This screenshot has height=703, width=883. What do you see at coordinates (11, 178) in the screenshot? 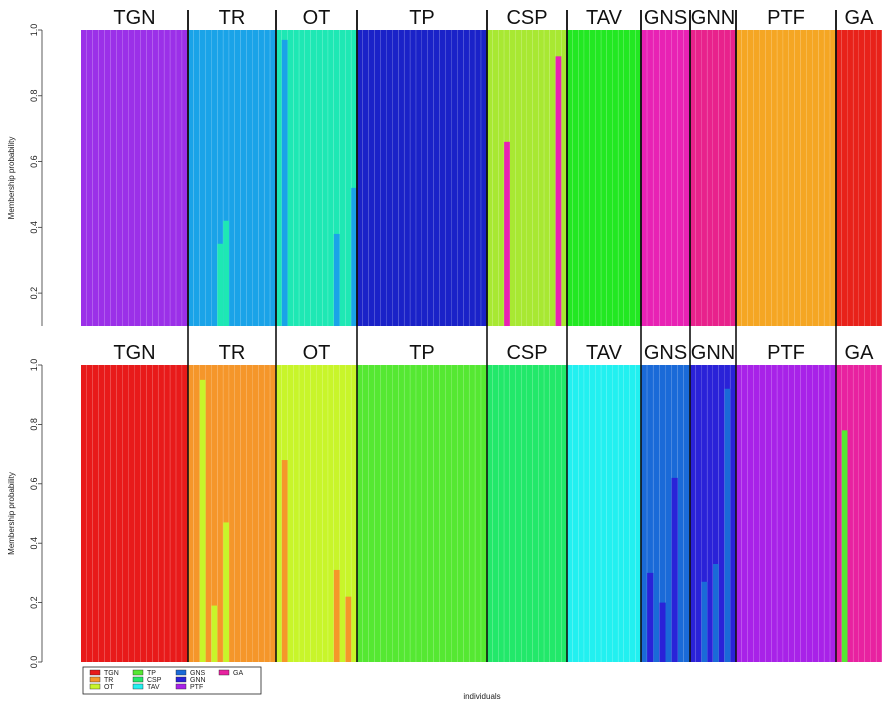
I see `y-axis-label: Membership probability` at bounding box center [11, 178].